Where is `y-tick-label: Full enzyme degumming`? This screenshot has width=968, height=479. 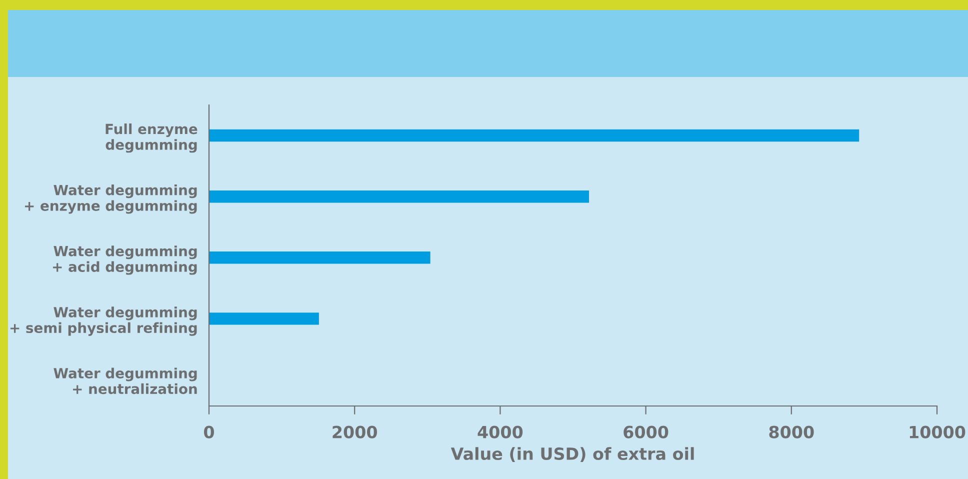 y-tick-label: Full enzyme degumming is located at coordinates (152, 138).